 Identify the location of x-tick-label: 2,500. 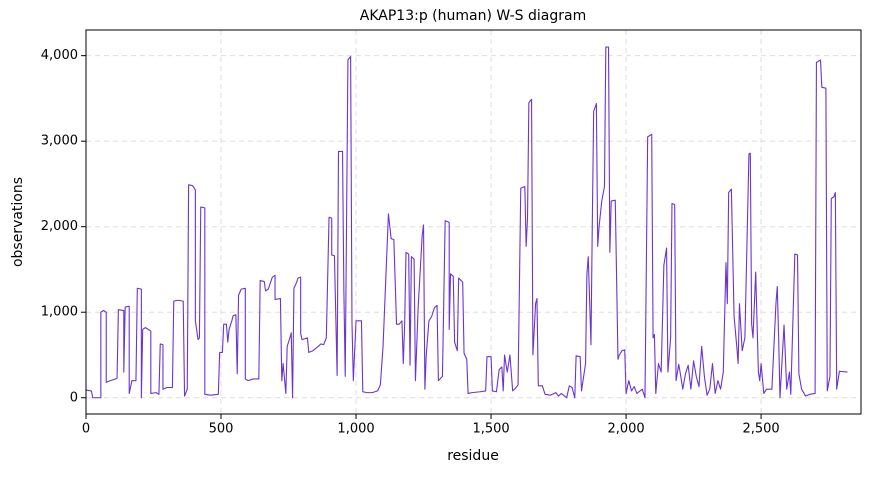
(760, 429).